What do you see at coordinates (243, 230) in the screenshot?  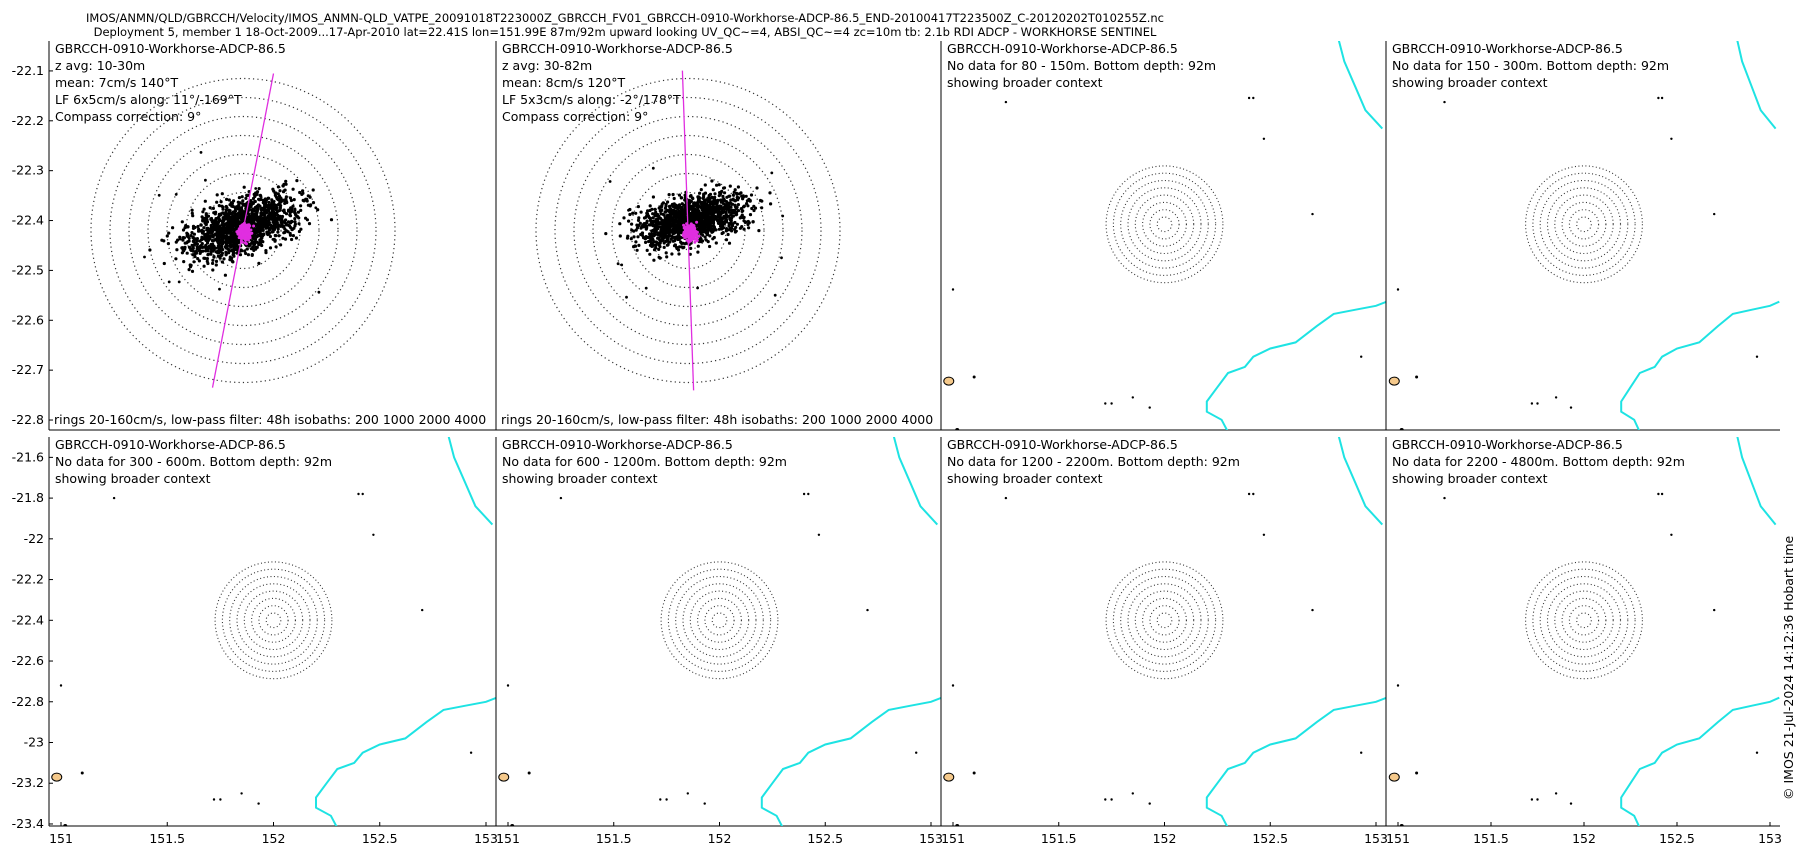 I see `ring-120cms` at bounding box center [243, 230].